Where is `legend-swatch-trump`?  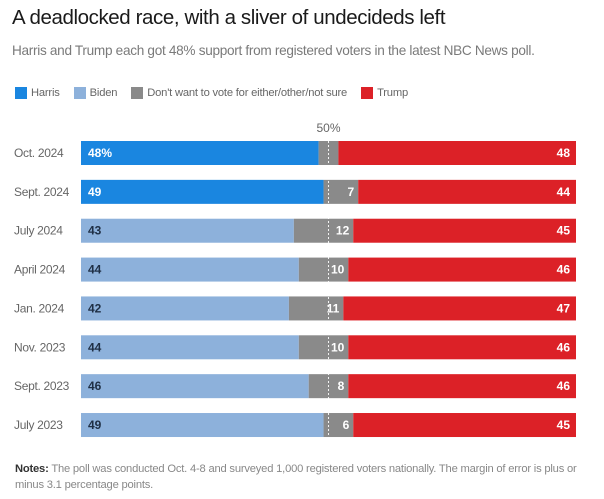 legend-swatch-trump is located at coordinates (367, 93).